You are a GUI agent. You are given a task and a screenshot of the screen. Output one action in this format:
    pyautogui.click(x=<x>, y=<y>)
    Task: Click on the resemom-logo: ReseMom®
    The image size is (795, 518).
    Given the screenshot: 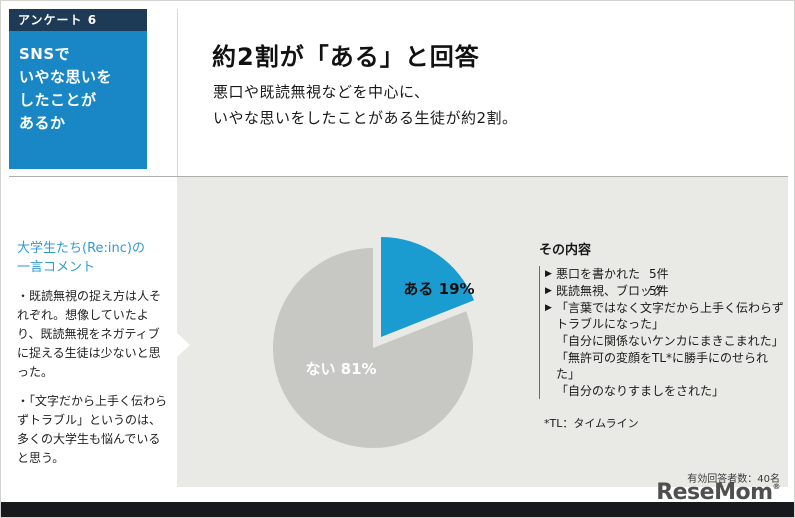 What is the action you would take?
    pyautogui.click(x=718, y=493)
    